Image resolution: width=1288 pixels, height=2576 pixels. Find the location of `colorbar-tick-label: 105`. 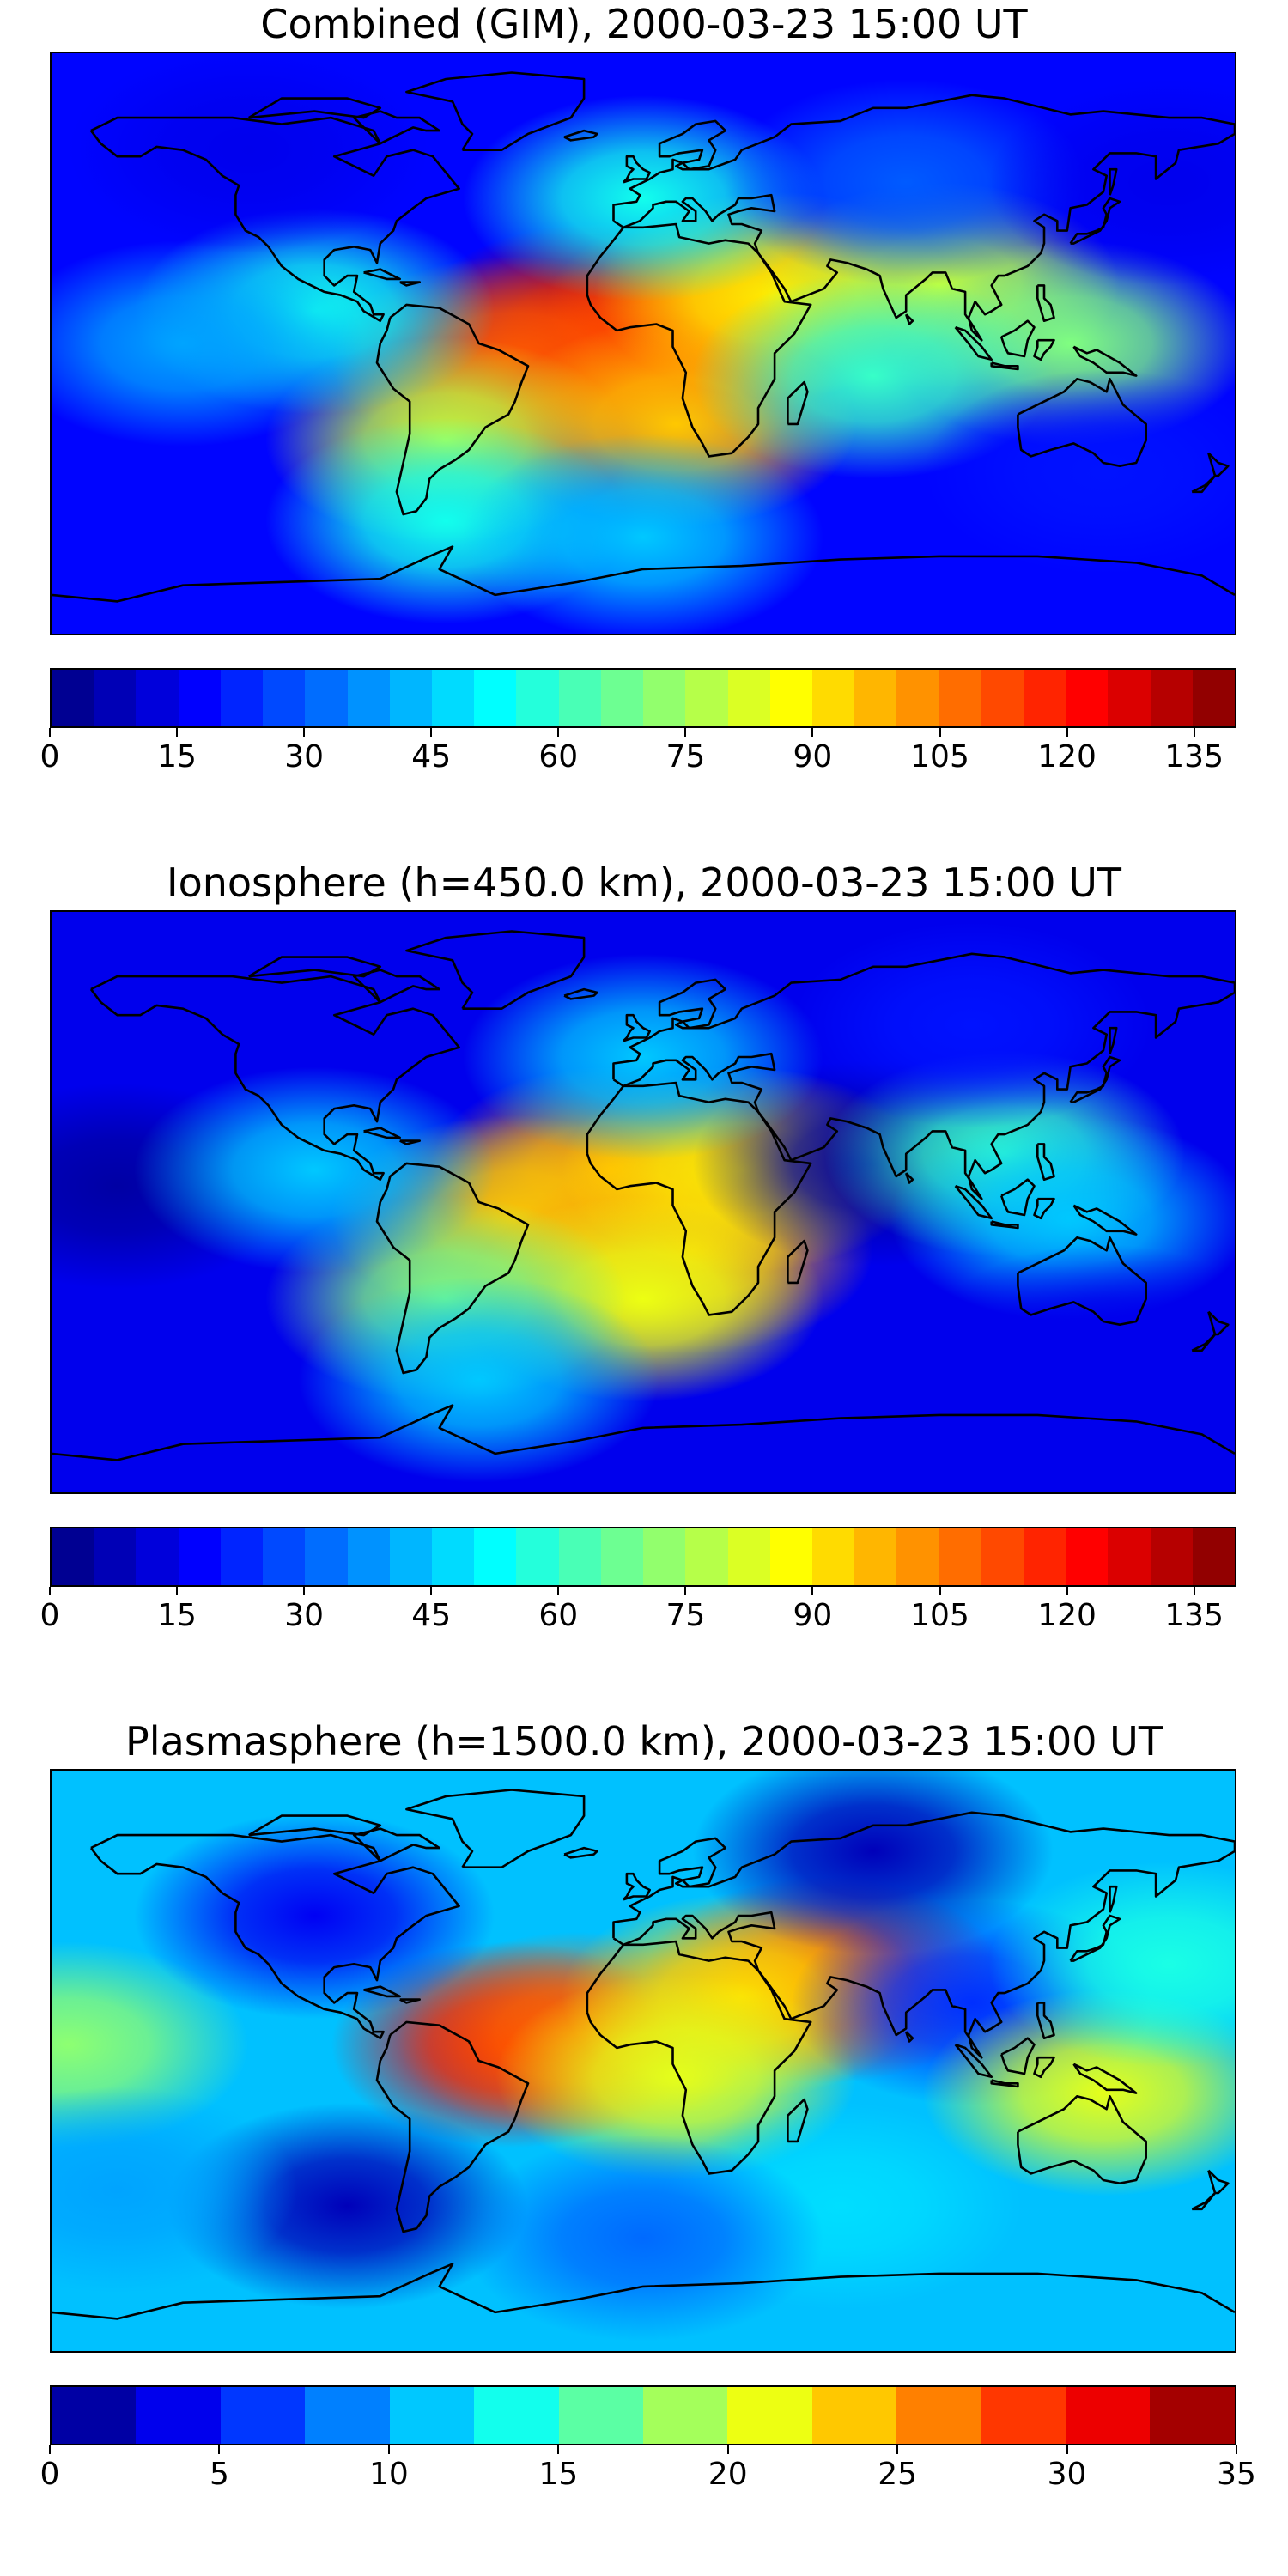

colorbar-tick-label: 105 is located at coordinates (940, 1616).